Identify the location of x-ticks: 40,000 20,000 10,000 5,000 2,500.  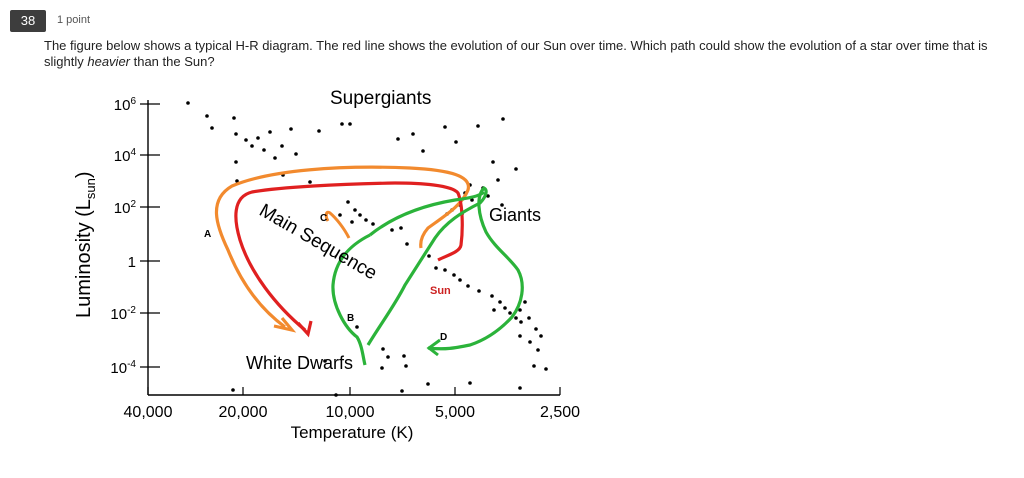
(352, 404).